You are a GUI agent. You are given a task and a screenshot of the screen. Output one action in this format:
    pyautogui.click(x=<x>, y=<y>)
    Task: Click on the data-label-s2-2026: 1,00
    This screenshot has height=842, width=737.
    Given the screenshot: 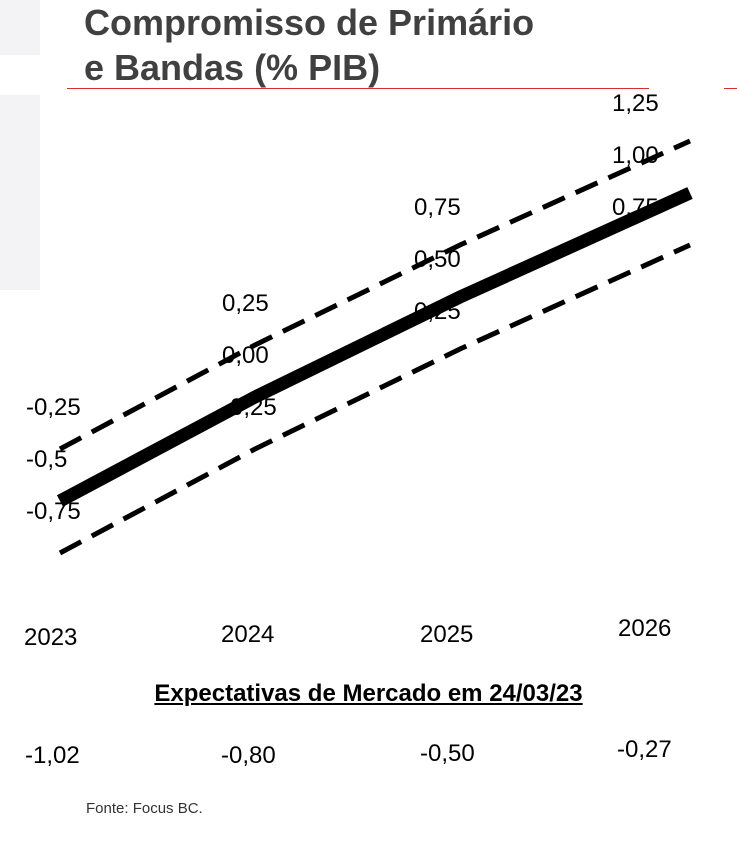 What is the action you would take?
    pyautogui.click(x=635, y=155)
    